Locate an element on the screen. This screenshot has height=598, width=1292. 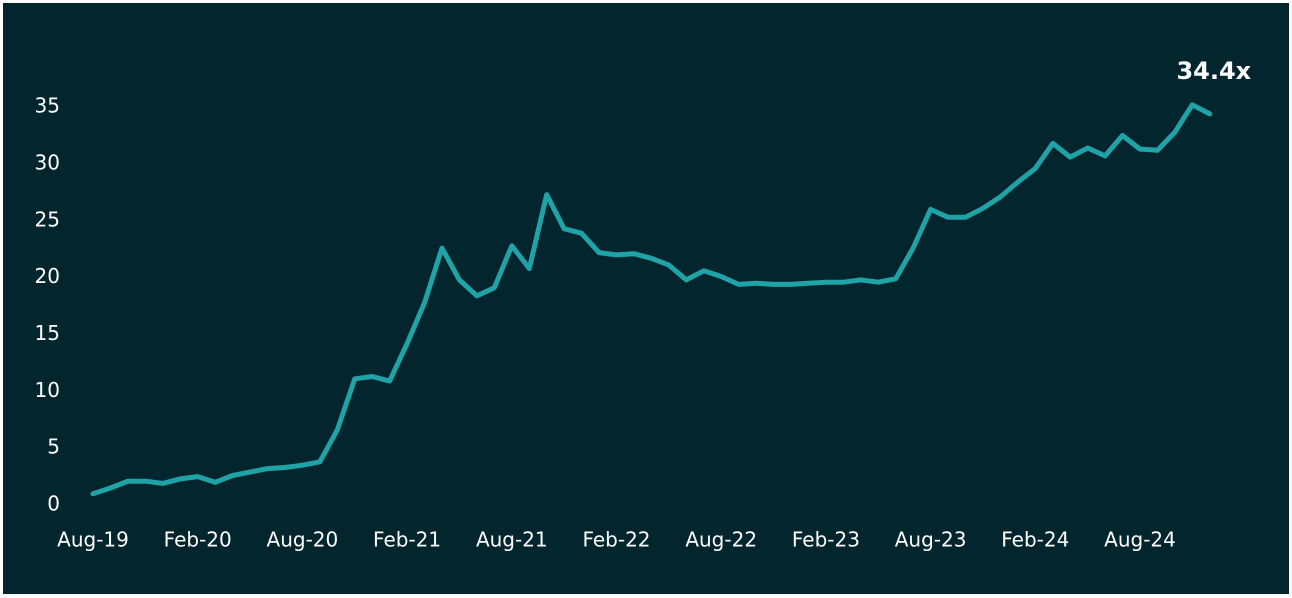
y-tick-label: 25 is located at coordinates (47, 219).